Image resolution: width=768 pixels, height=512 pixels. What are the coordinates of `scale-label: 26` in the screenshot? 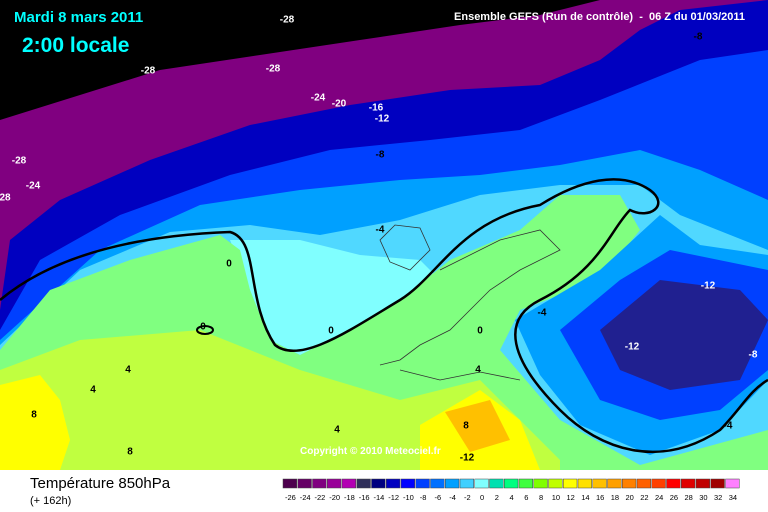 It's located at (674, 497).